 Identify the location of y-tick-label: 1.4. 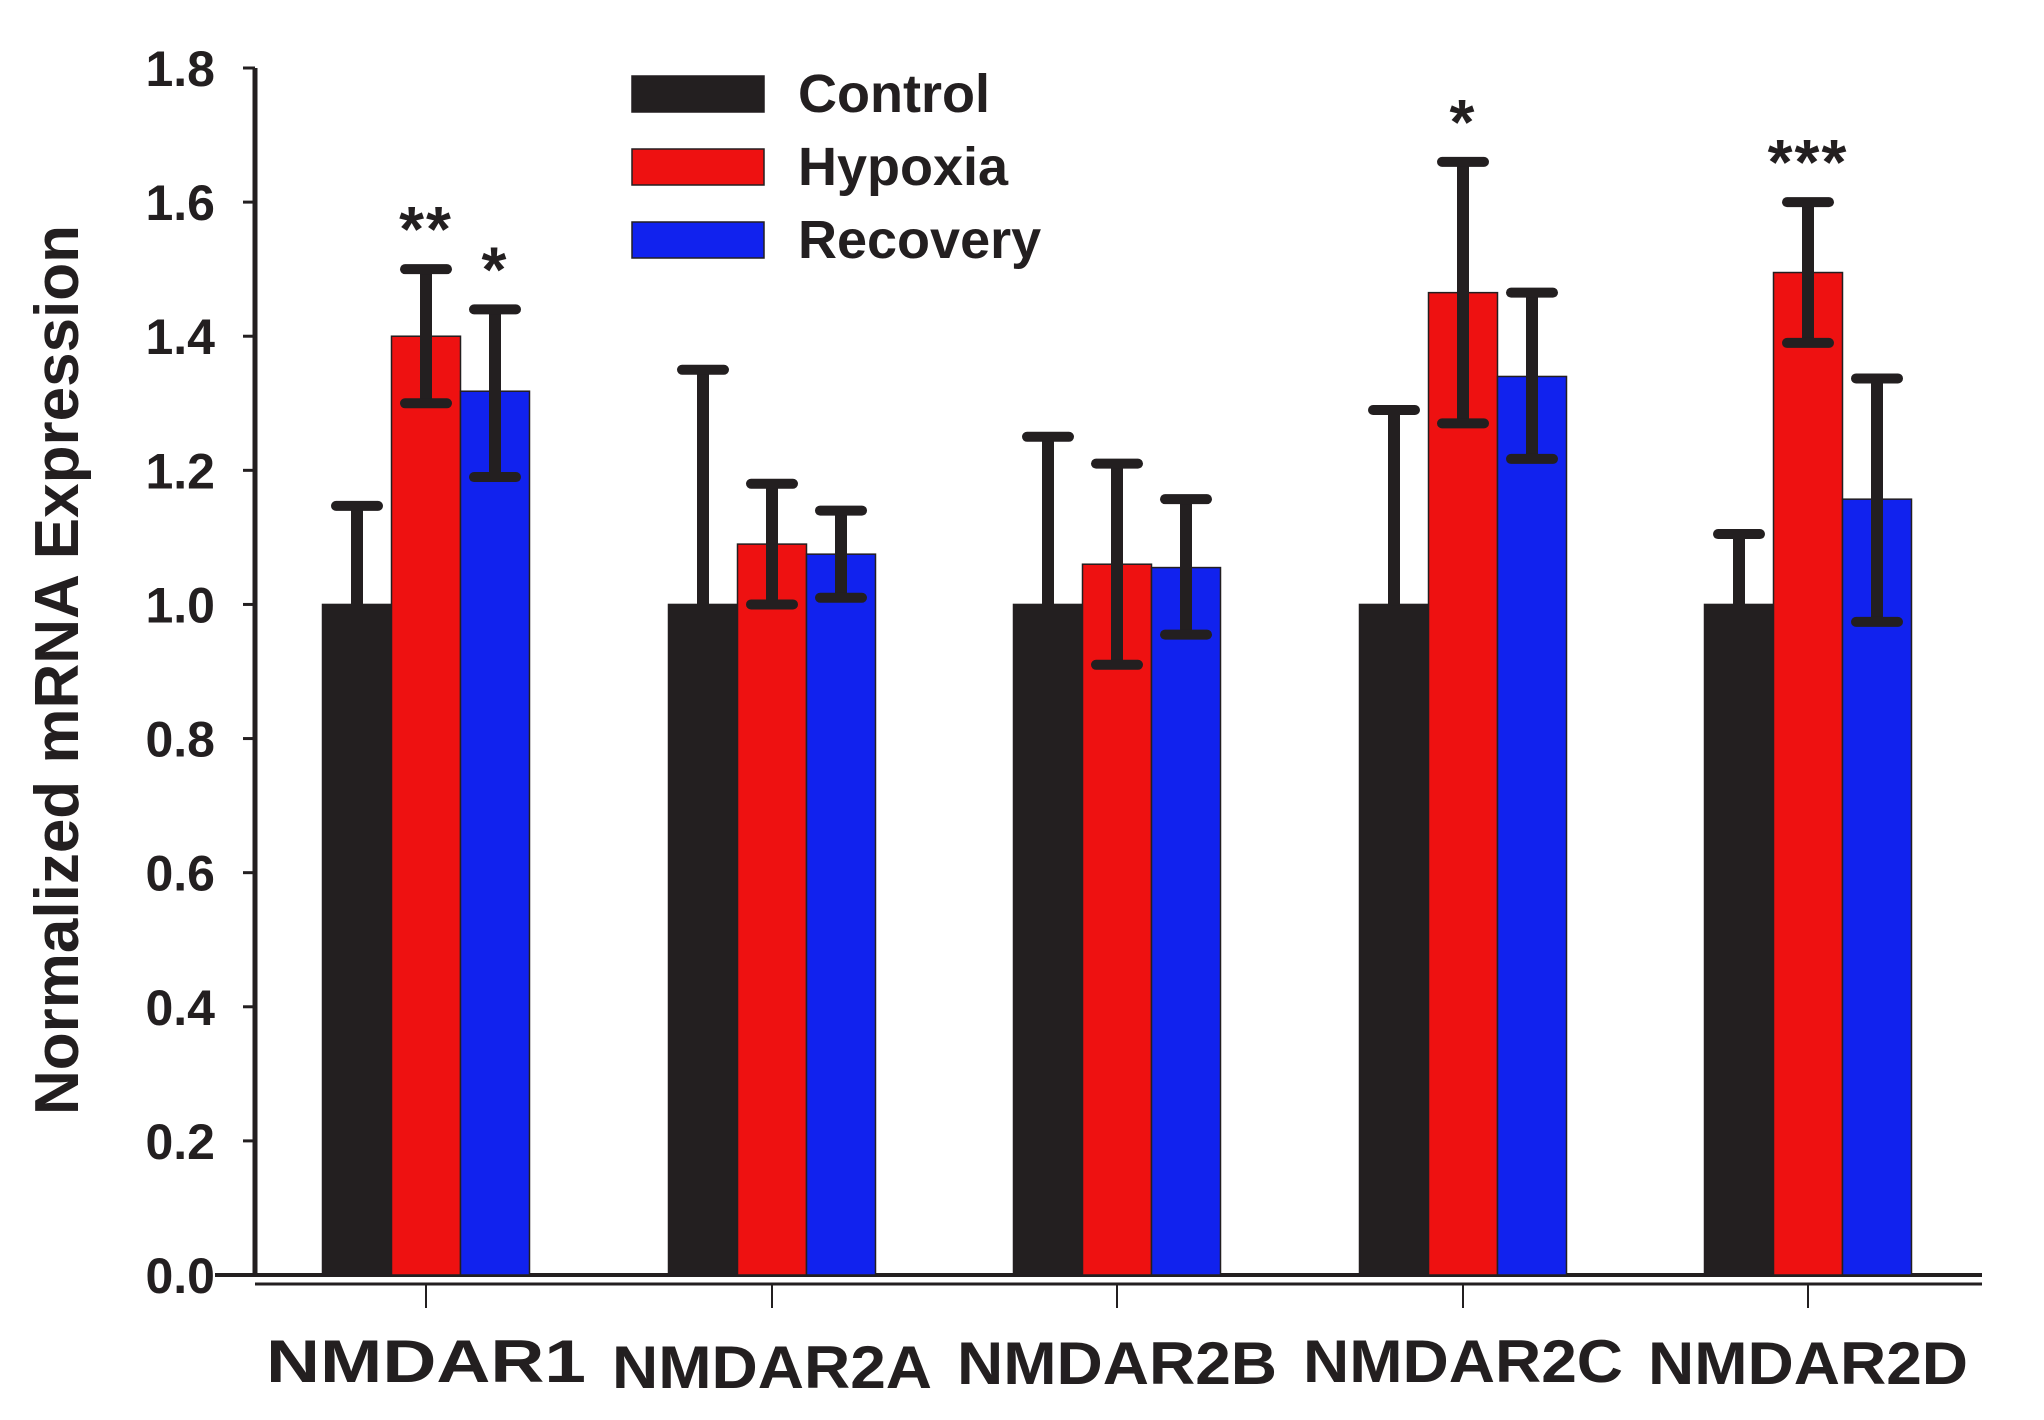
(180, 337).